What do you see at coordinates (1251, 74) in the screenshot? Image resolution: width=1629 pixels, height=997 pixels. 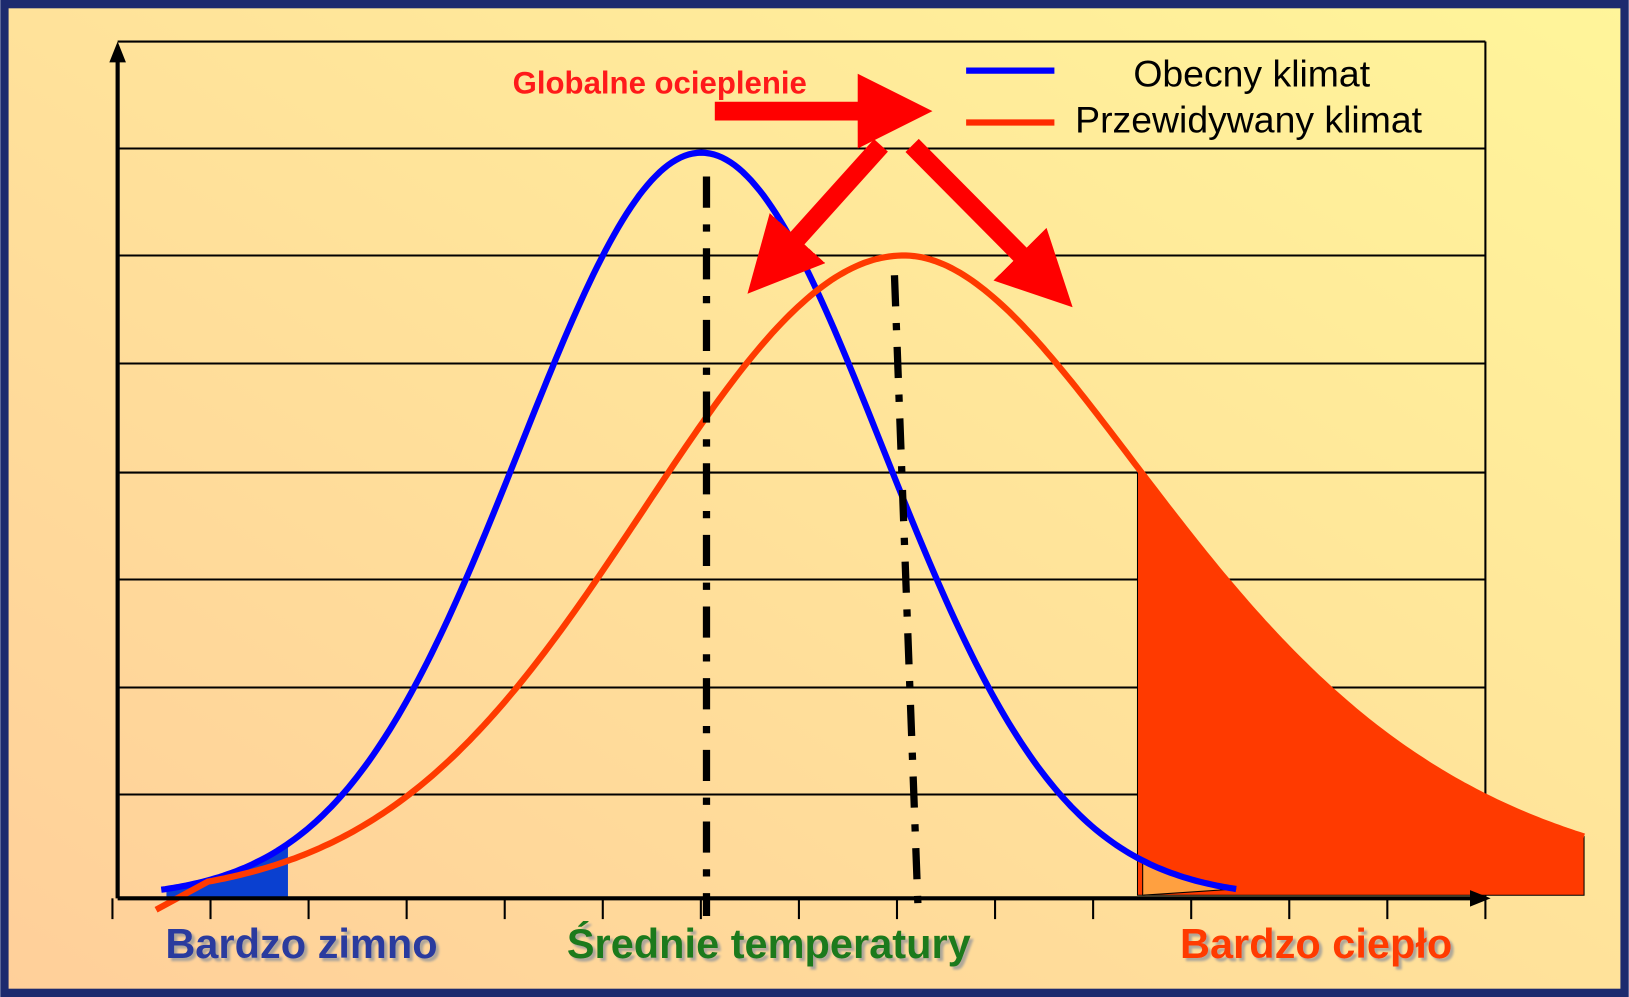 I see `legend-label: Obecny klimat` at bounding box center [1251, 74].